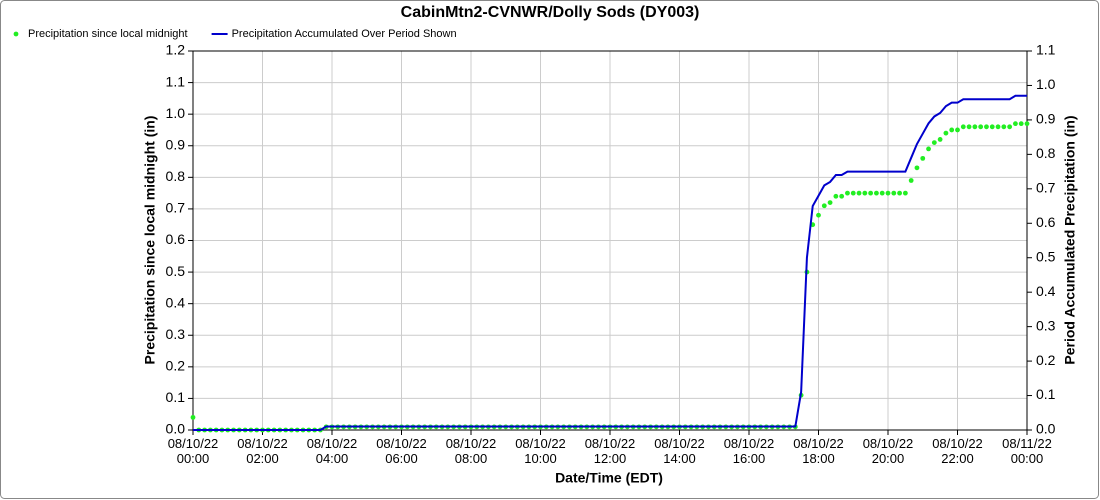 The height and width of the screenshot is (500, 1100). I want to click on y-tick-label: 0.3, so click(176, 334).